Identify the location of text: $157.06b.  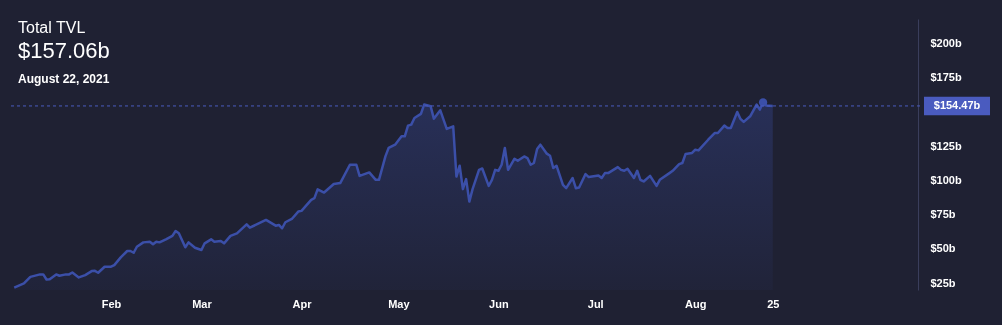
(64, 50).